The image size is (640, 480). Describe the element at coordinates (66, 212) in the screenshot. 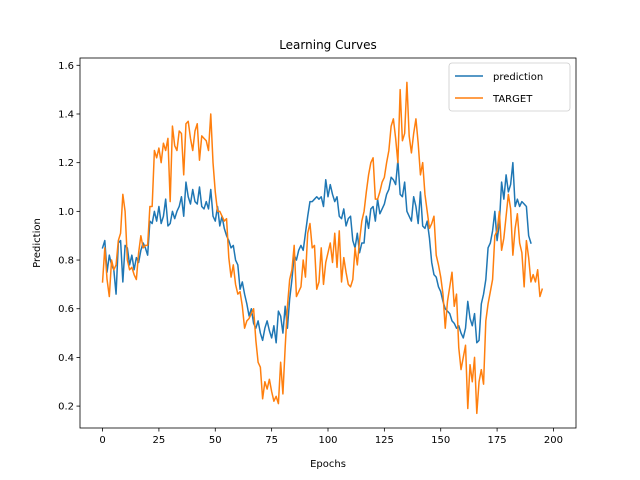

I see `y-tick-label: 1.0` at that location.